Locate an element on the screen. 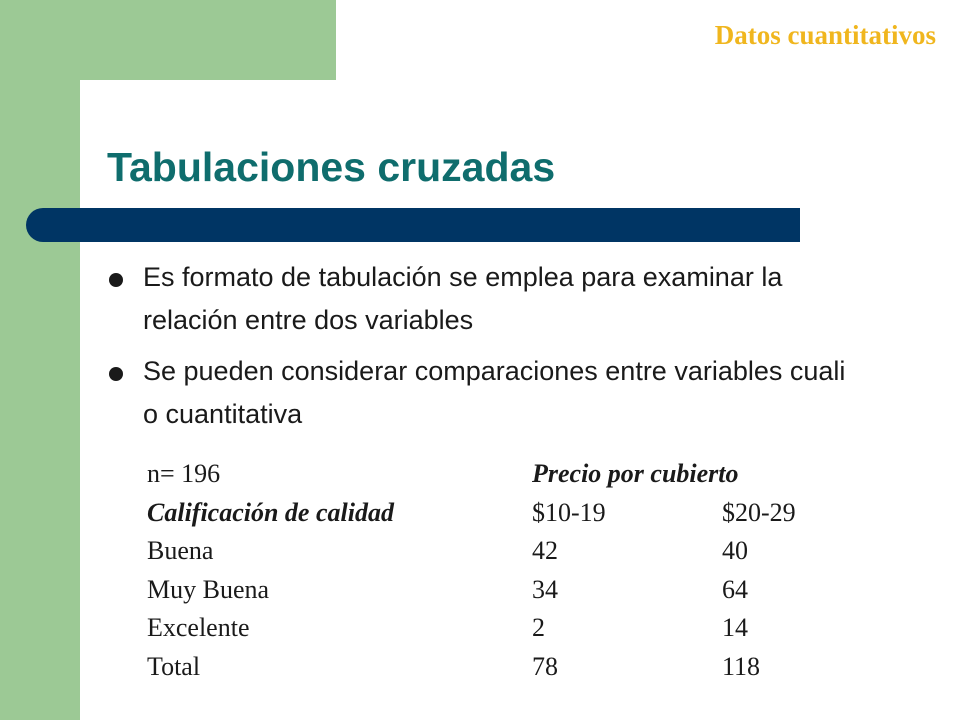 The image size is (960, 720). sample-size-label: n= 196 is located at coordinates (184, 473).